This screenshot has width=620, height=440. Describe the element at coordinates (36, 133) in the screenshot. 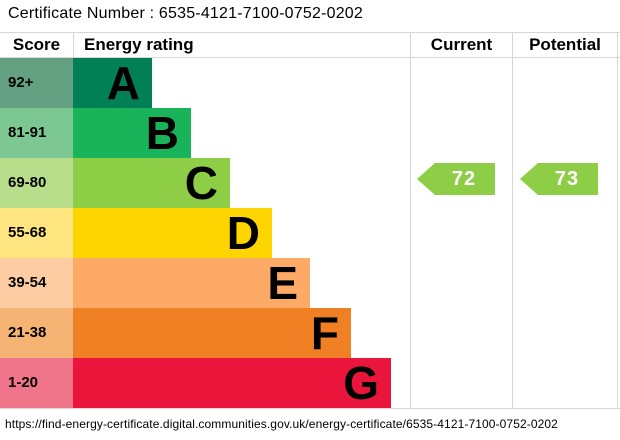

I see `band-score-range: 81-91` at that location.